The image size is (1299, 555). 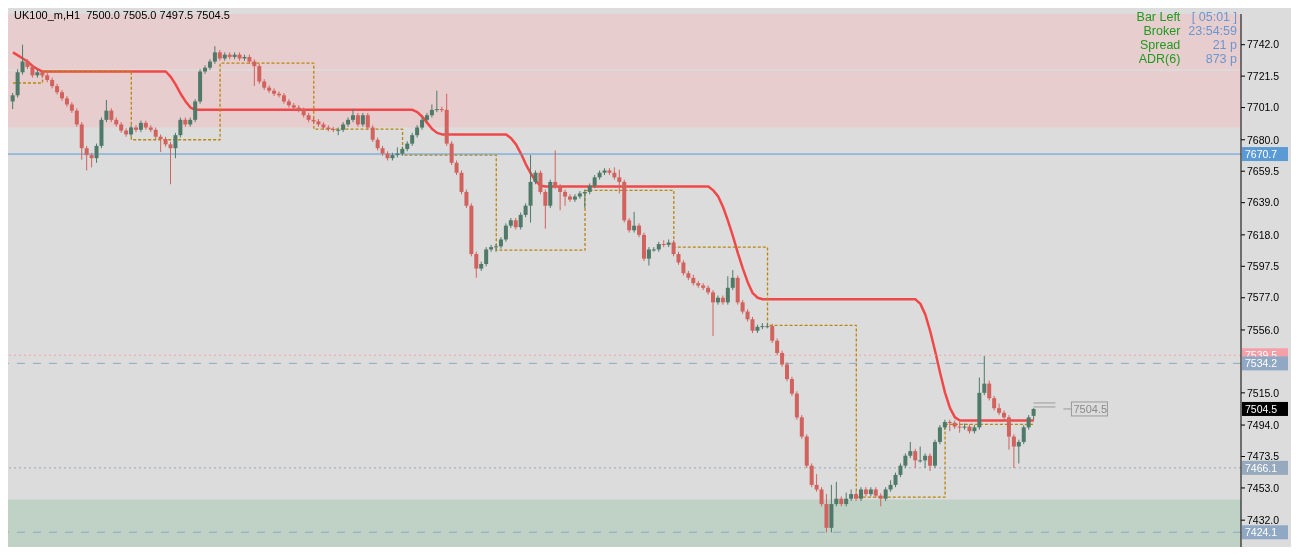 I want to click on ref-line-label: 7534.2, so click(x=1261, y=363).